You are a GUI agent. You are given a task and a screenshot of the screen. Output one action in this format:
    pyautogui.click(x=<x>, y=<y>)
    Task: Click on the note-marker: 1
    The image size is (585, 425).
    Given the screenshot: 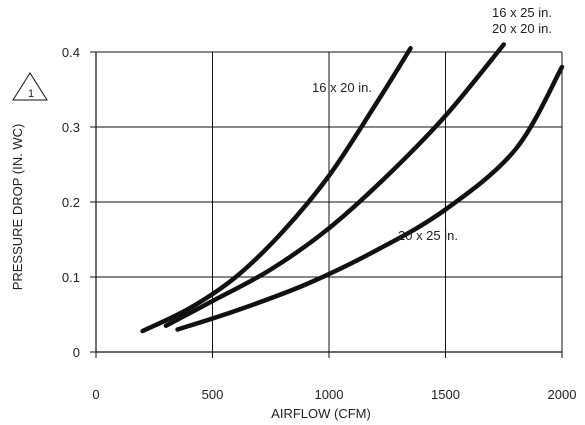 What is the action you would take?
    pyautogui.click(x=30, y=86)
    